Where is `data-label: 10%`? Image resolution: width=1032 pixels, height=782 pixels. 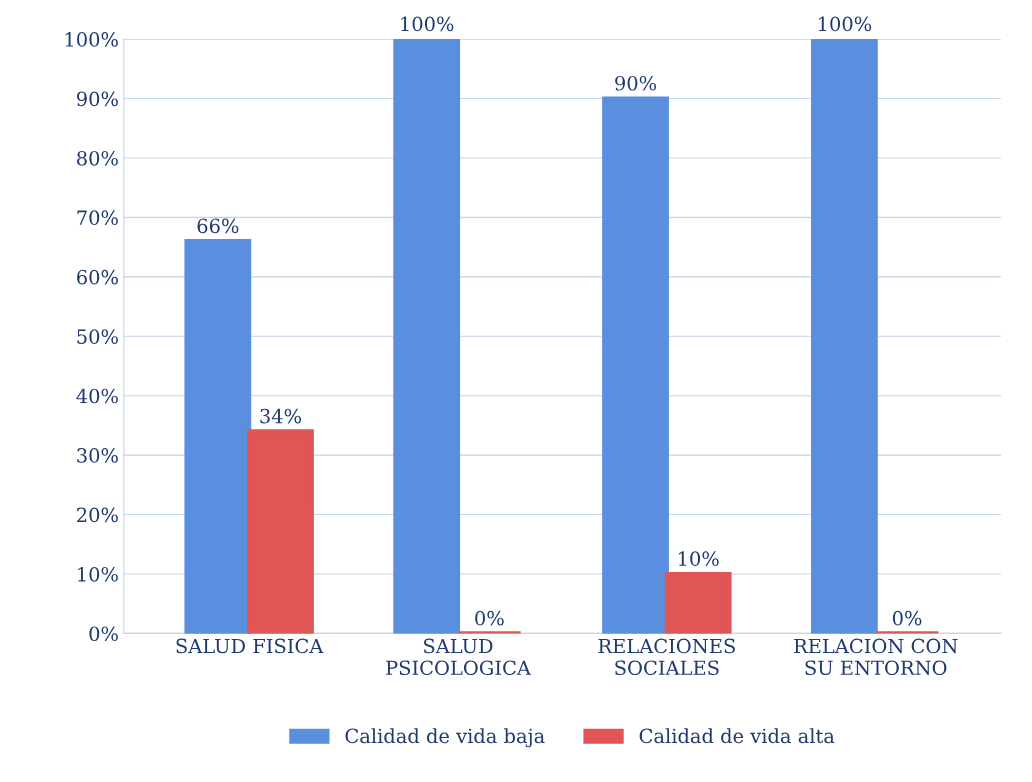
data-label: 10% is located at coordinates (698, 559).